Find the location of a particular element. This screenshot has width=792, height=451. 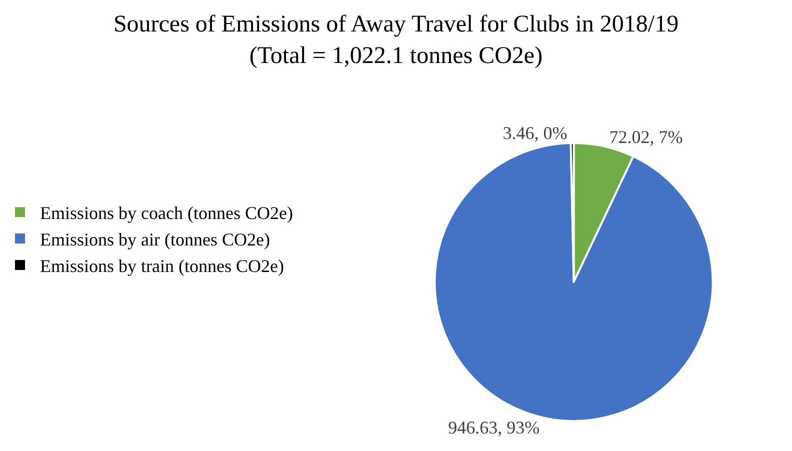

data-label: 946.63, 93% is located at coordinates (494, 427).